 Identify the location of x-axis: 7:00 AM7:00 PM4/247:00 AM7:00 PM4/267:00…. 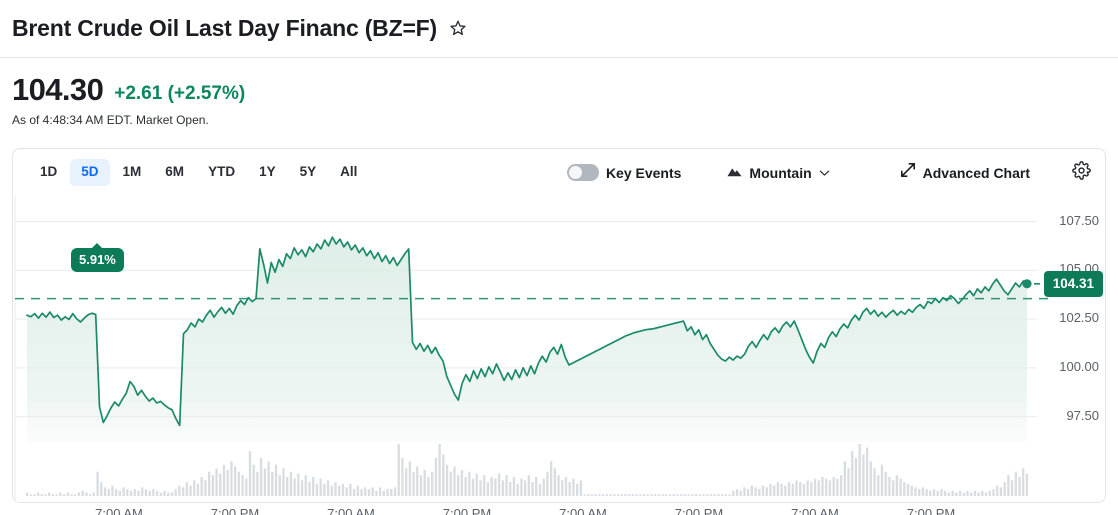
(559, 508).